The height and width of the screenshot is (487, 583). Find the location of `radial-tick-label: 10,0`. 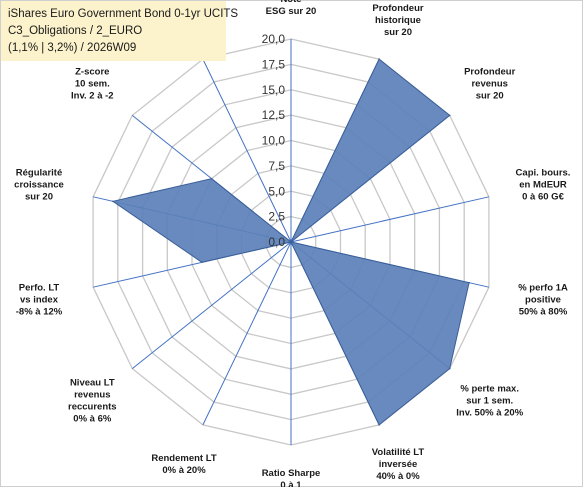

radial-tick-label: 10,0 is located at coordinates (274, 141).